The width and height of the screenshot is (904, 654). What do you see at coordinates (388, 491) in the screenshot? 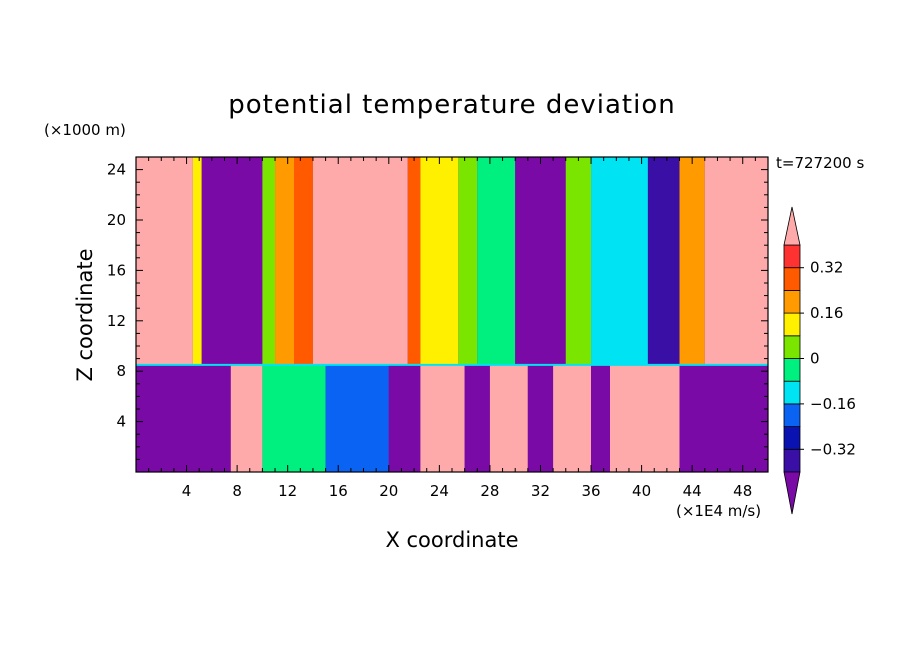
I see `x-tick-label: 20` at bounding box center [388, 491].